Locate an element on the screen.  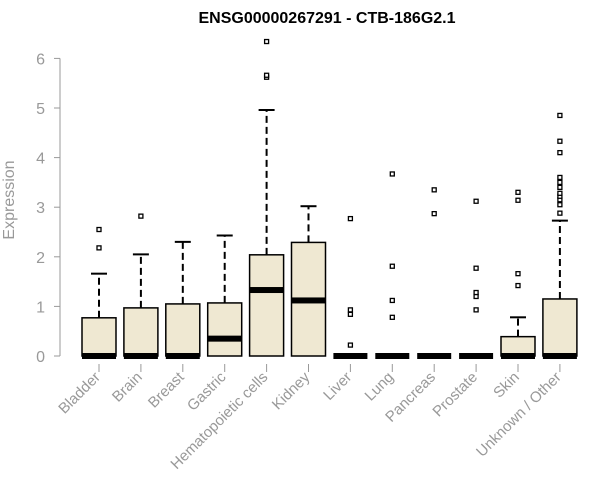
y-tick-label: 6 is located at coordinates (40, 59).